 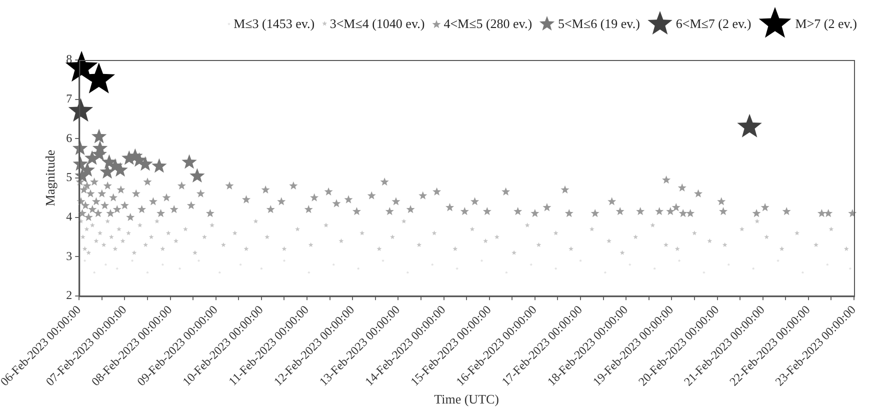 I want to click on y-axis-title: Magnitude, so click(x=50, y=178).